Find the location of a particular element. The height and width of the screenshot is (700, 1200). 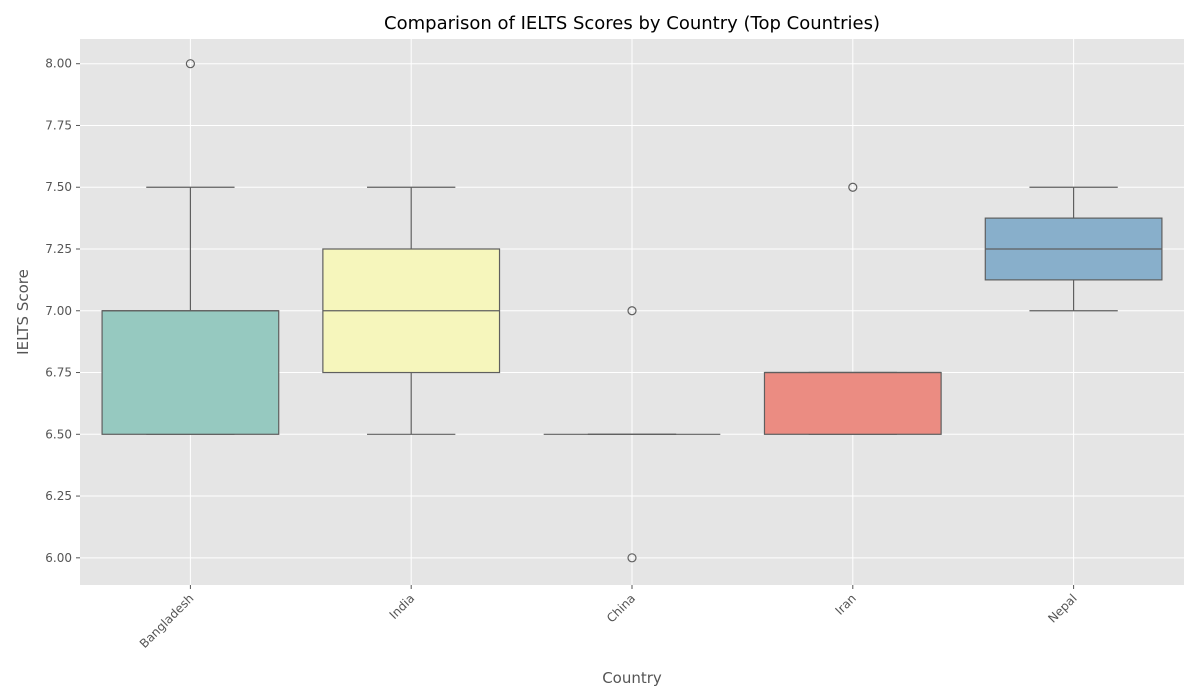

y-tick-label: 7.00 is located at coordinates (58, 311).